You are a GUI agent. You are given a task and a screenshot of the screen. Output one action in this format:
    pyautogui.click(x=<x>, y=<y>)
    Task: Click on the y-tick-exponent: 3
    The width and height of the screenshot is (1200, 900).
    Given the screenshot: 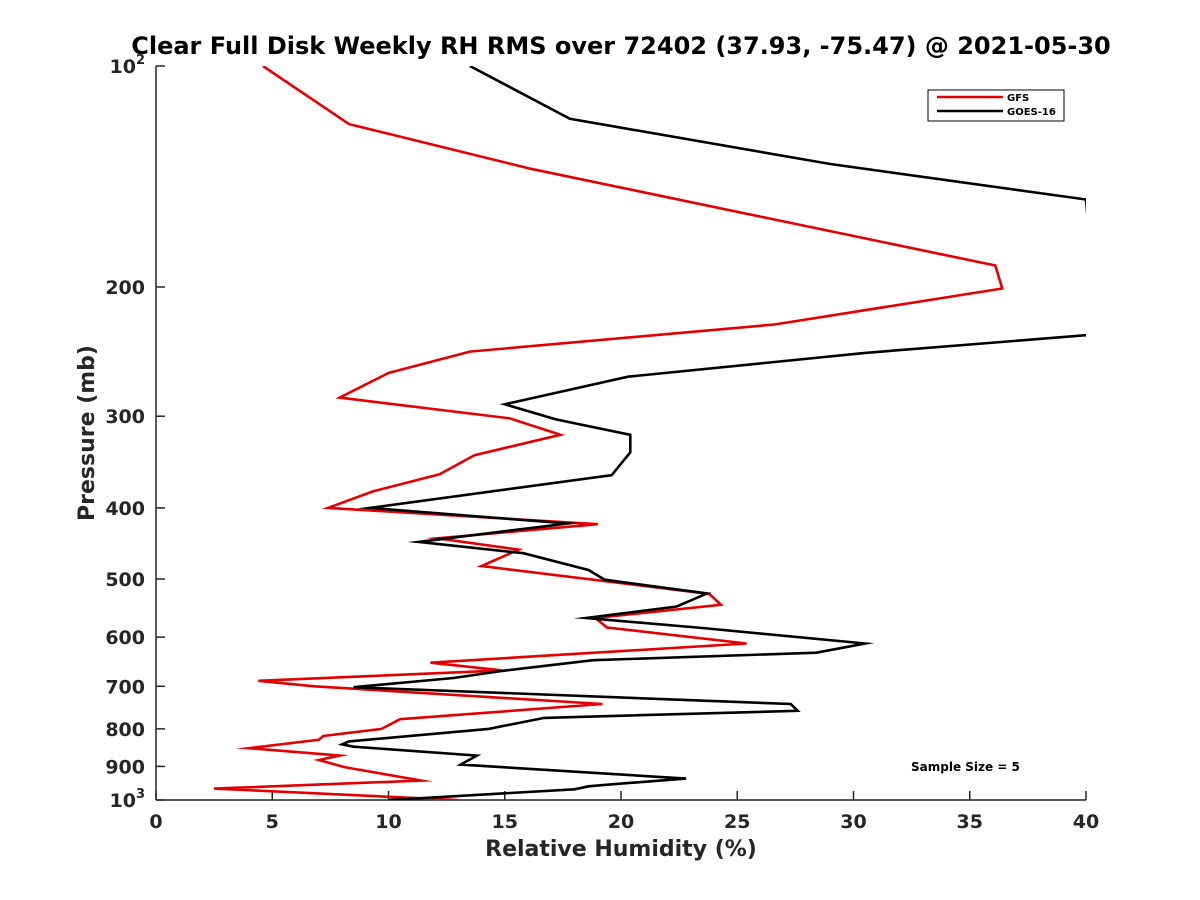 What is the action you would take?
    pyautogui.click(x=140, y=794)
    